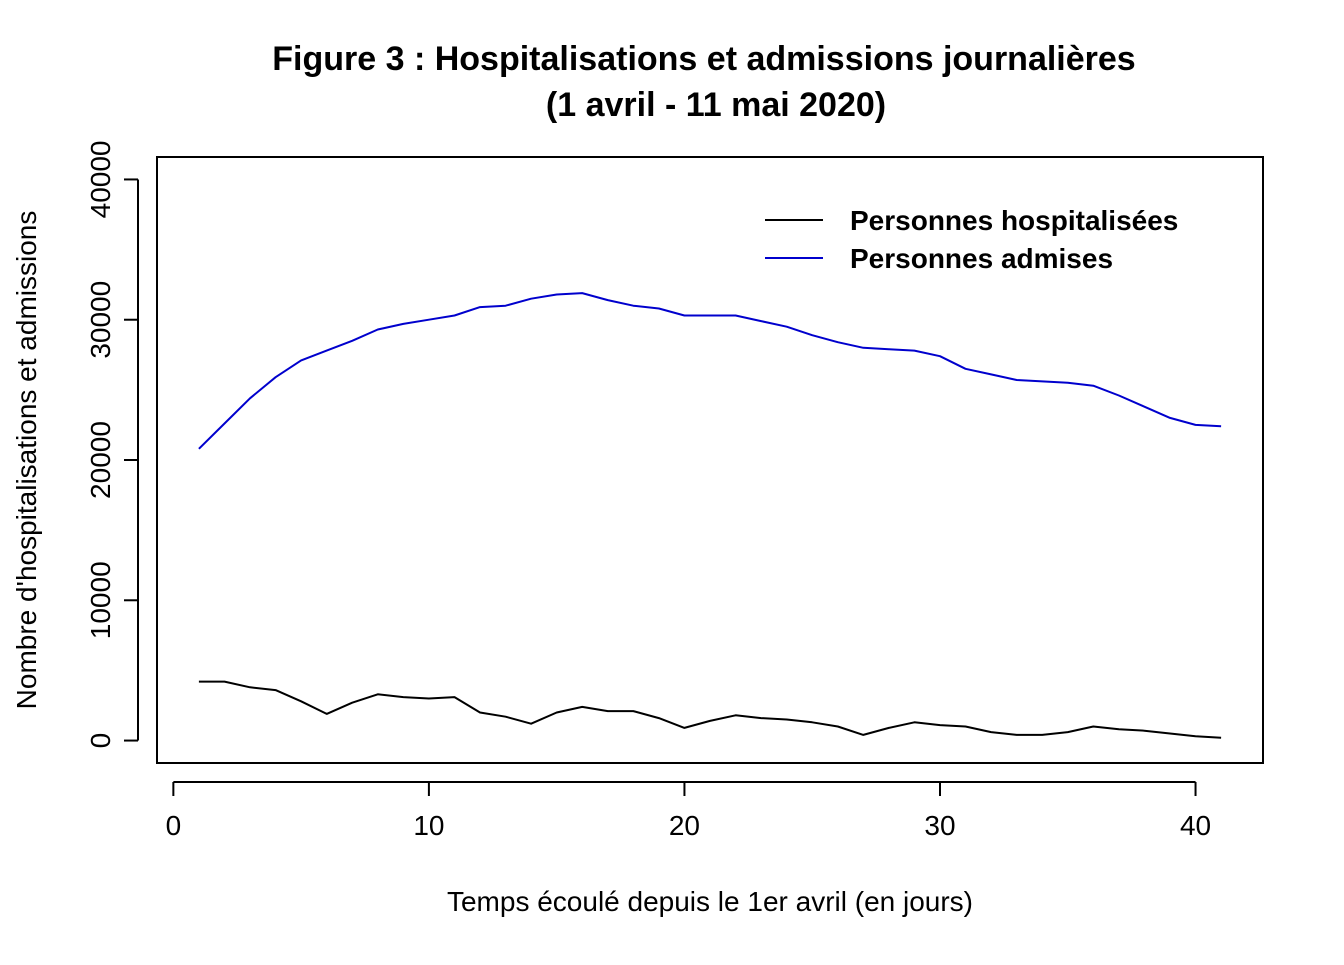  Describe the element at coordinates (1195, 825) in the screenshot. I see `x-tick-label: 40` at that location.